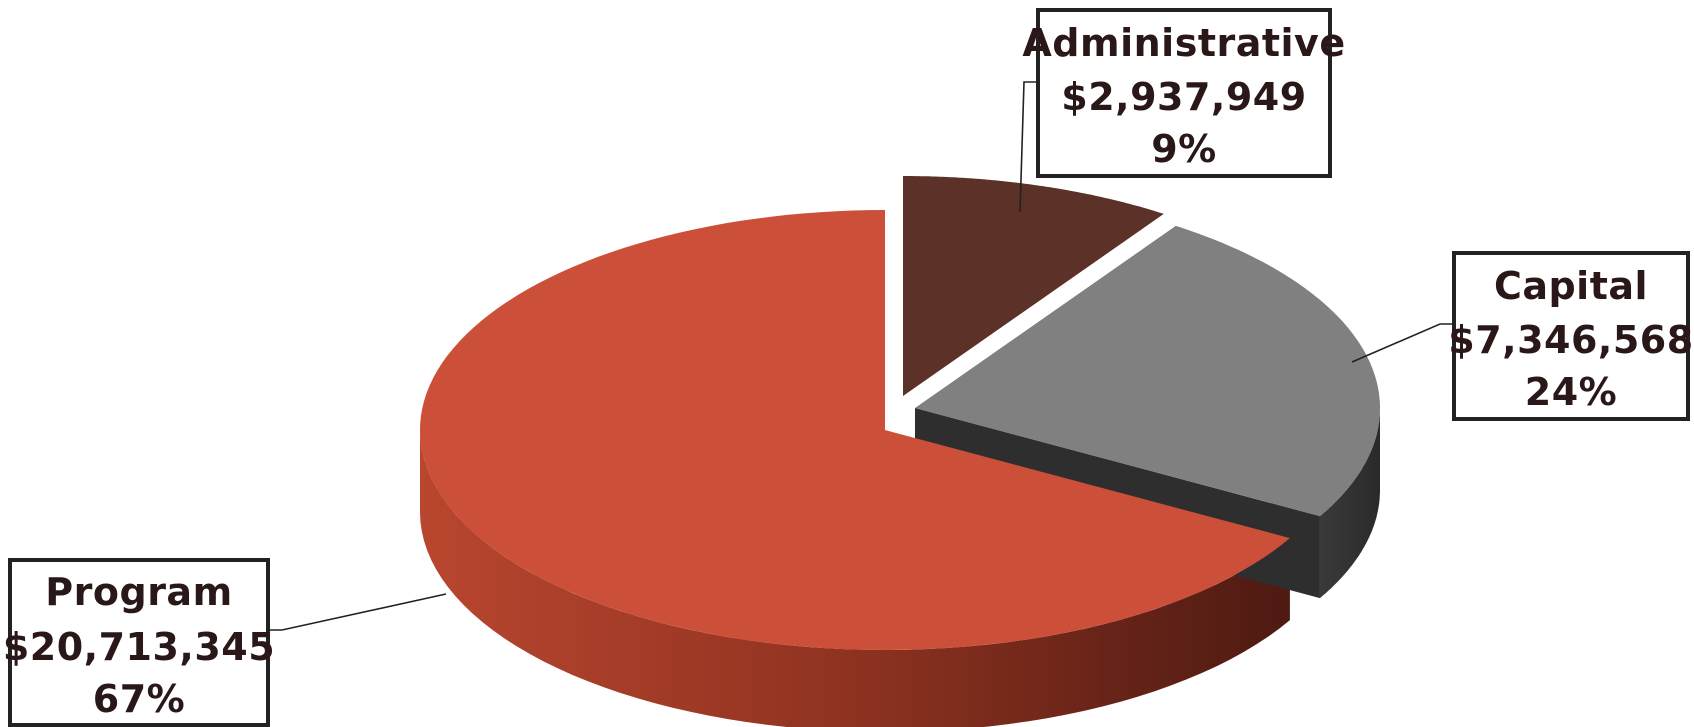  What do you see at coordinates (1571, 286) in the screenshot?
I see `label-name-capital: Capital` at bounding box center [1571, 286].